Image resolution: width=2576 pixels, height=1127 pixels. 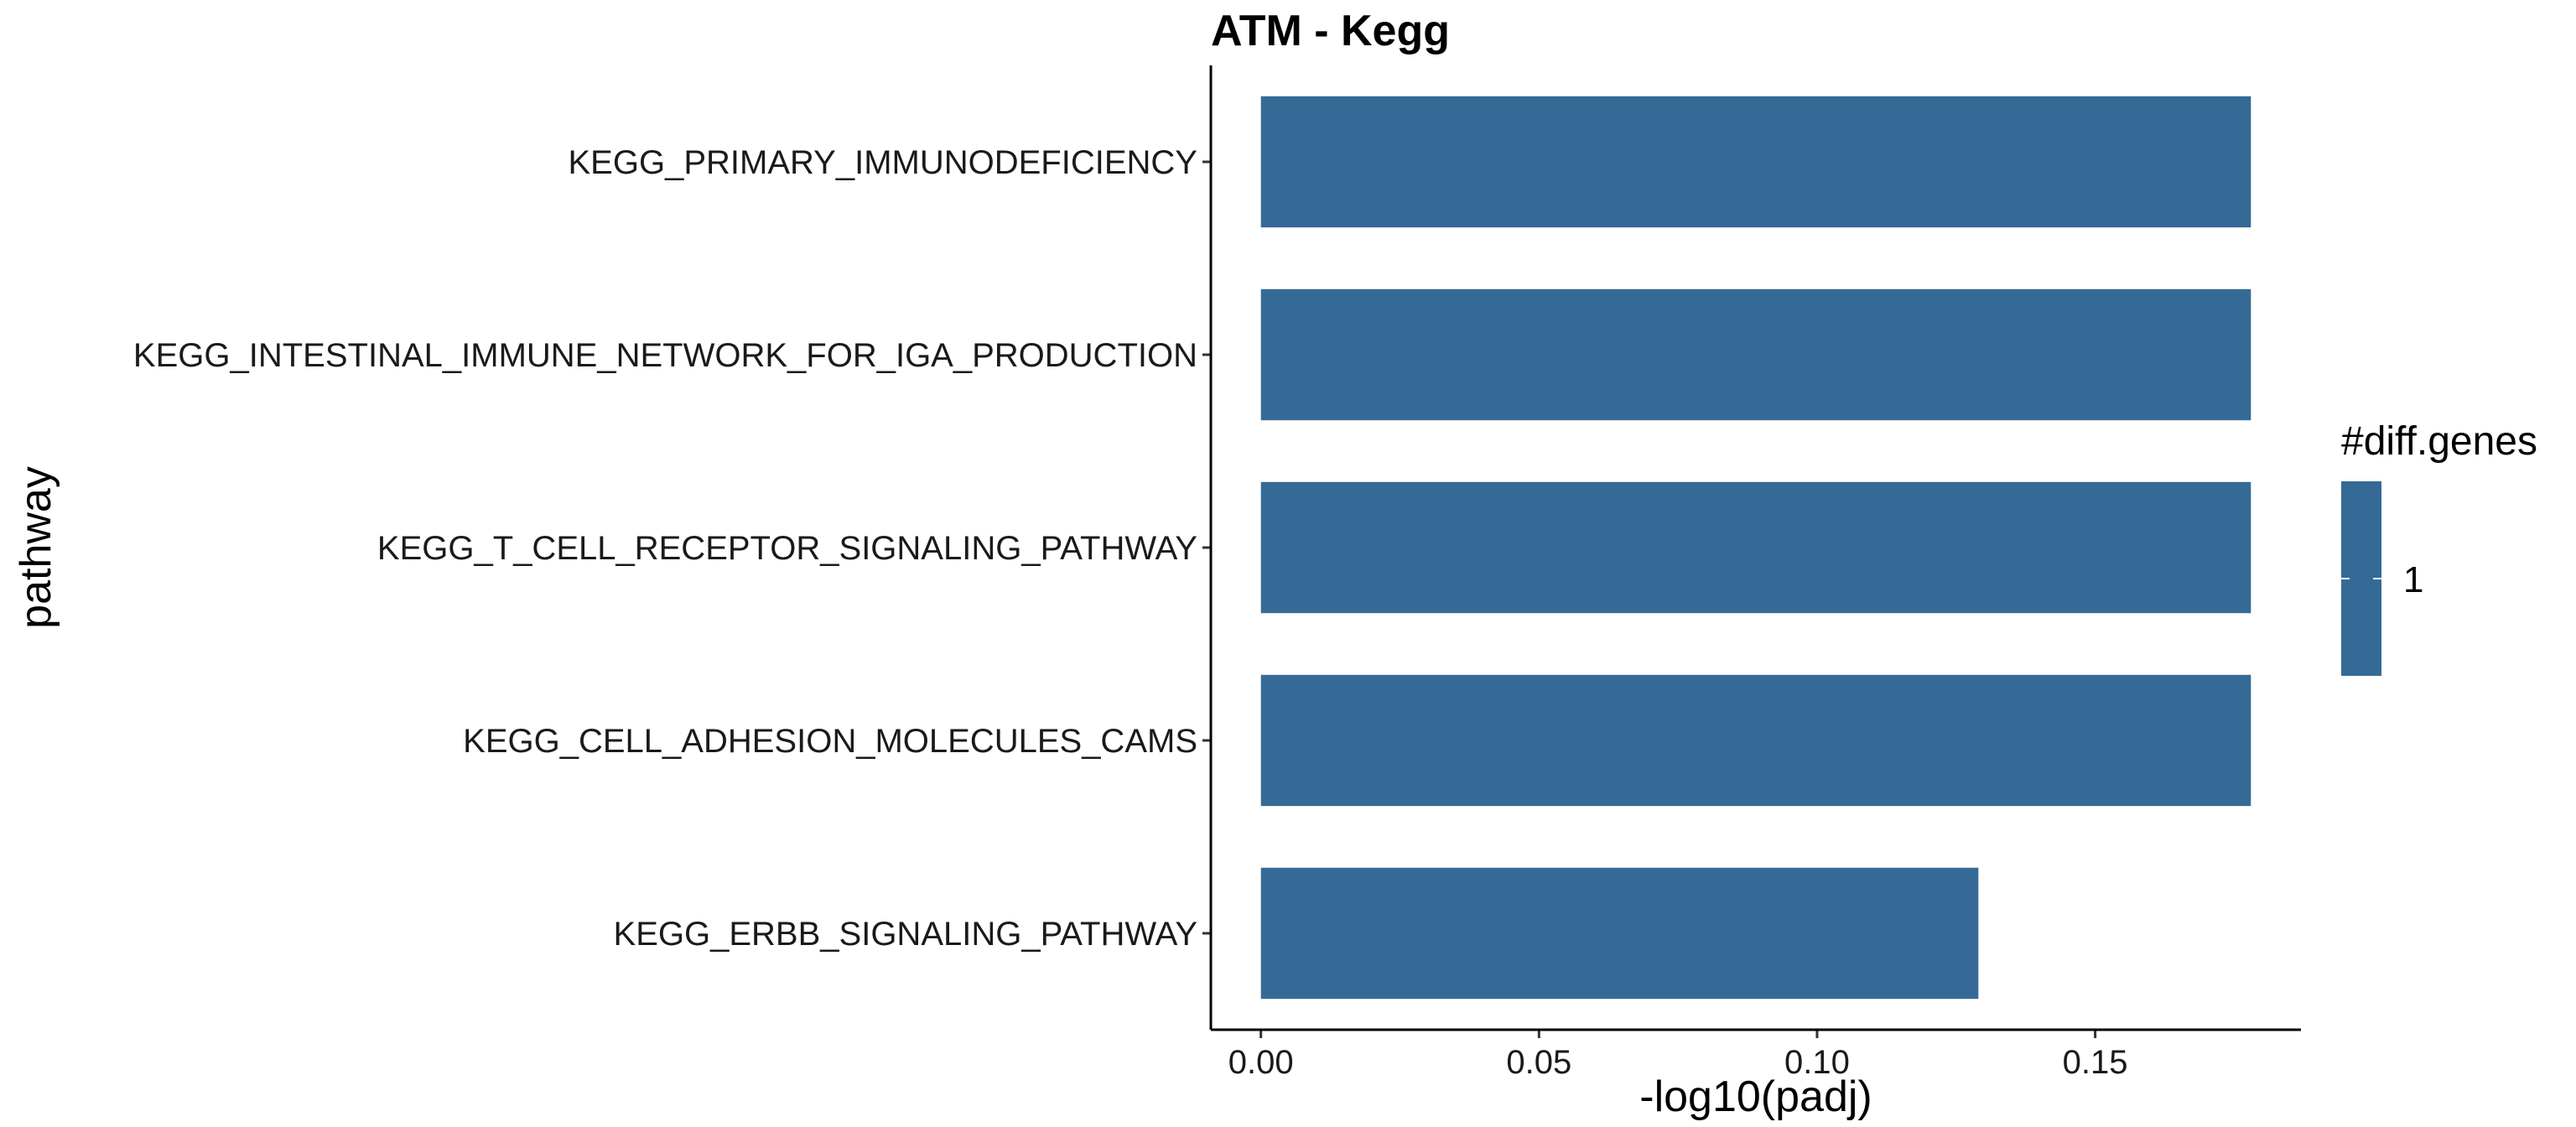 I want to click on x-tick-label-2: 0.05, so click(x=1538, y=1062).